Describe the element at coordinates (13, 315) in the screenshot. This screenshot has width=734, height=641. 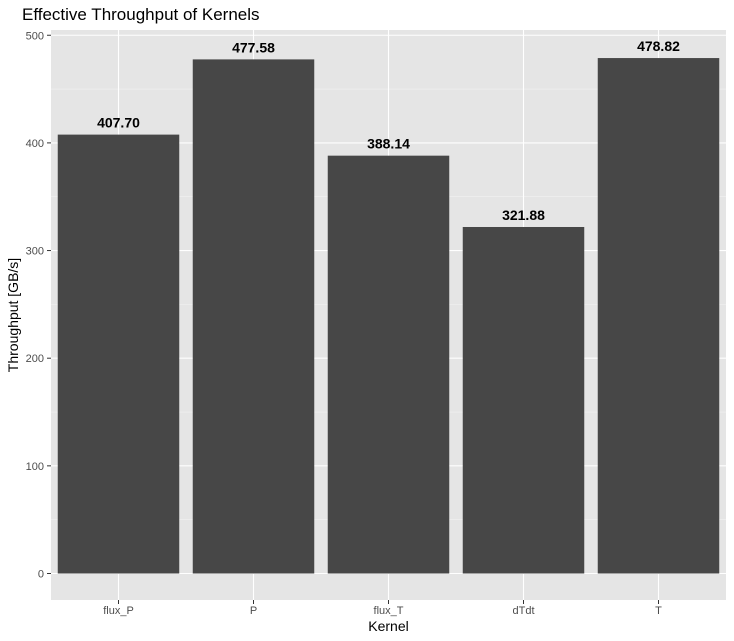
I see `y-axis-title: Throughput [GB/s]` at that location.